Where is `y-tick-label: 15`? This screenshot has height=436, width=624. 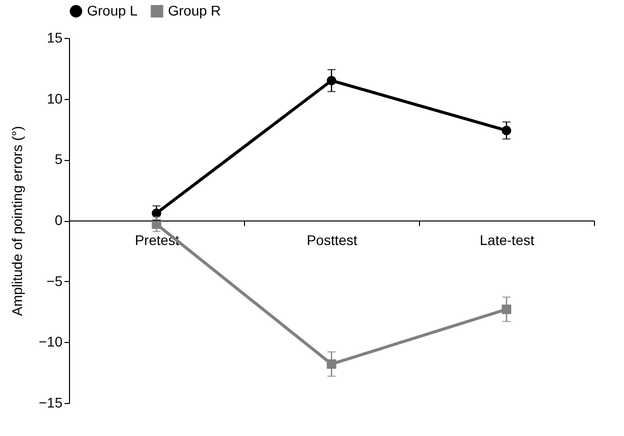 y-tick-label: 15 is located at coordinates (54, 38).